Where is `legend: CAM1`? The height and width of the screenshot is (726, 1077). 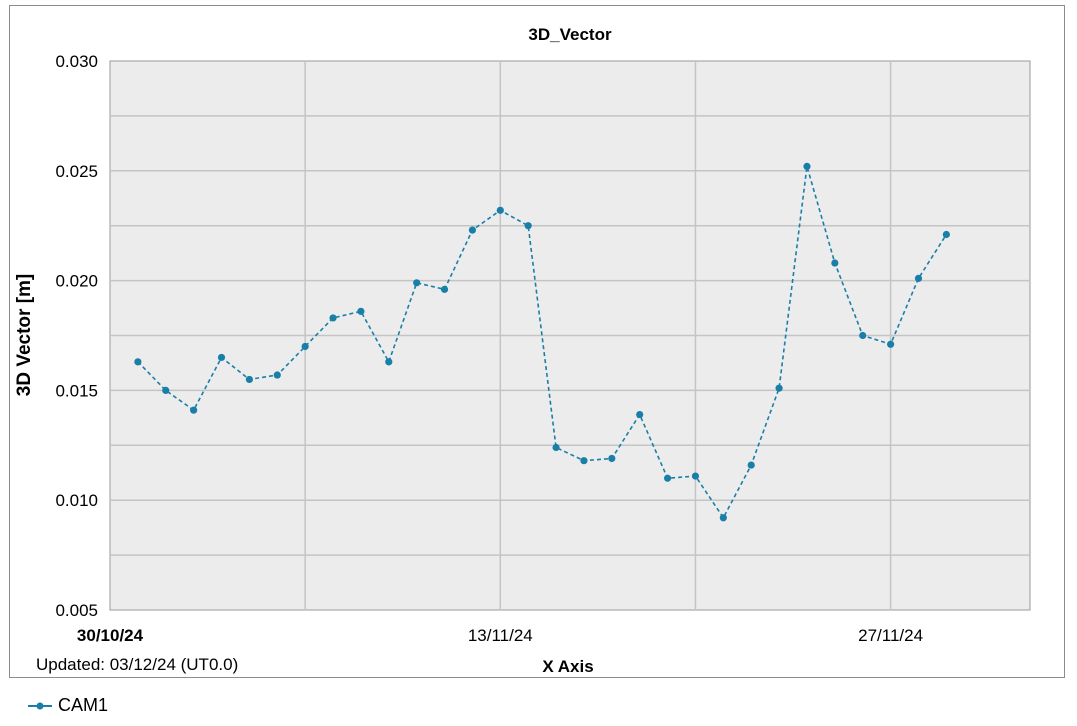
legend: CAM1 is located at coordinates (68, 705).